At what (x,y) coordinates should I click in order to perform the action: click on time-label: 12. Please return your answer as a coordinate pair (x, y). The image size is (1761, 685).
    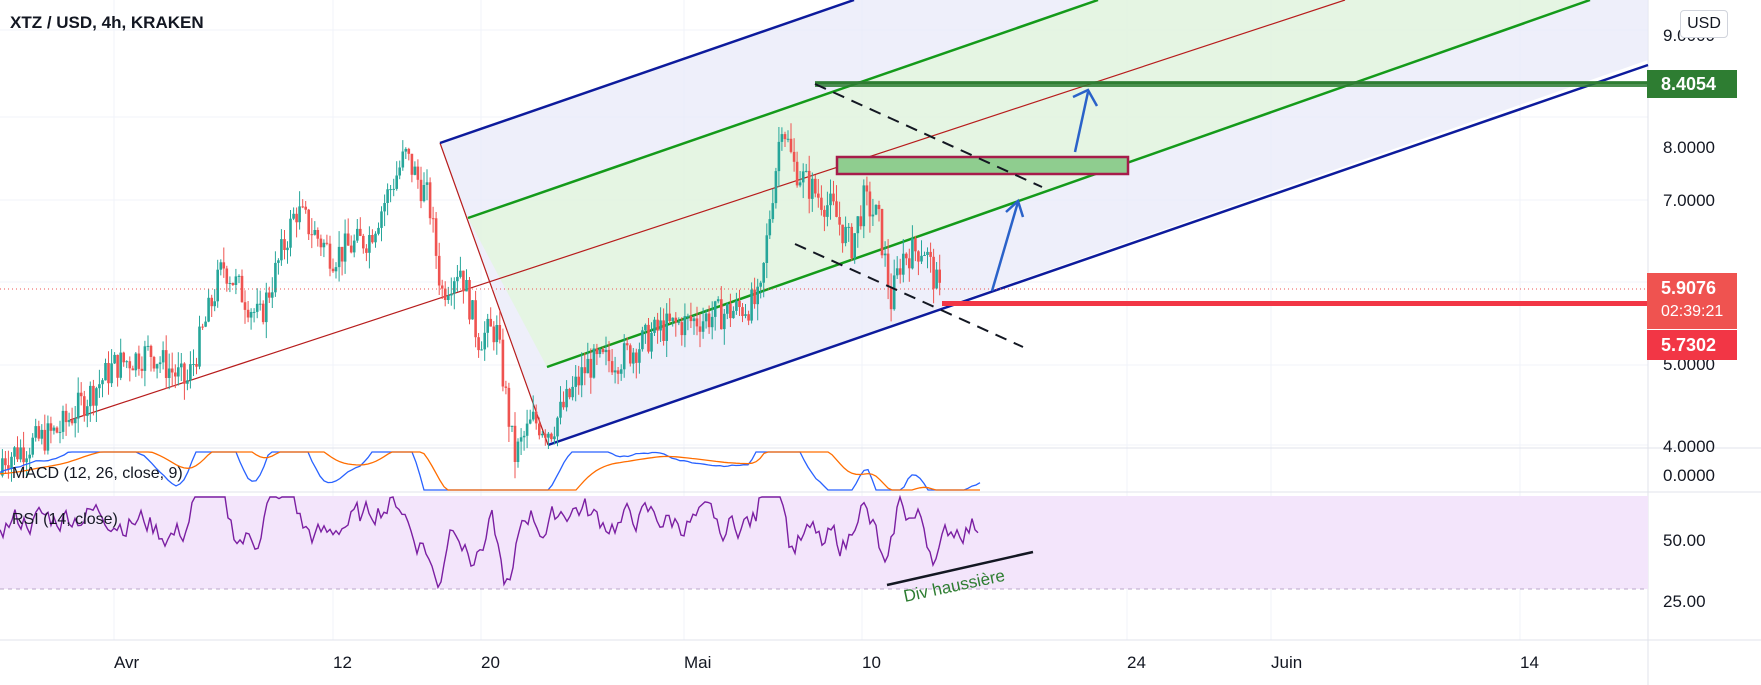
    Looking at the image, I should click on (342, 662).